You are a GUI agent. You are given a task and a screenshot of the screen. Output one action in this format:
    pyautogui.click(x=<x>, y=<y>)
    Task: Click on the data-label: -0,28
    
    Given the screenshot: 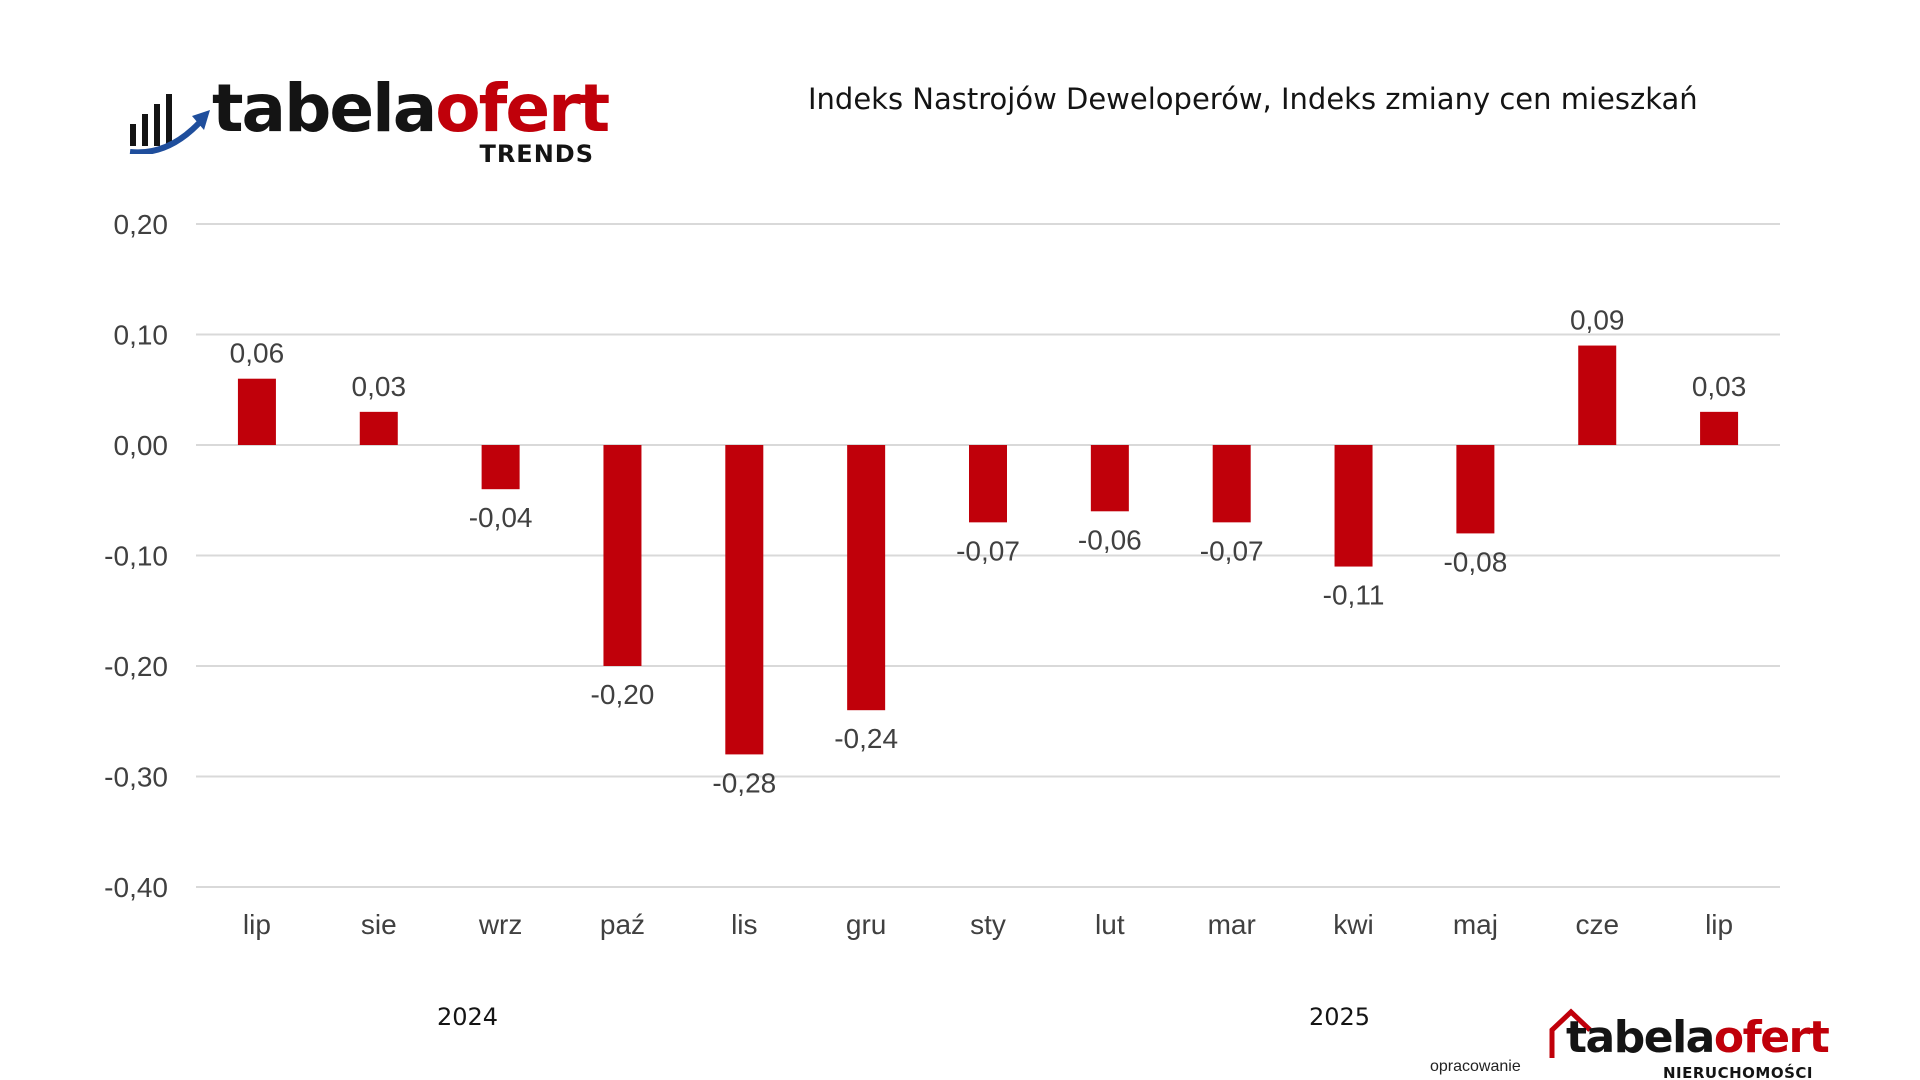 What is the action you would take?
    pyautogui.click(x=744, y=782)
    